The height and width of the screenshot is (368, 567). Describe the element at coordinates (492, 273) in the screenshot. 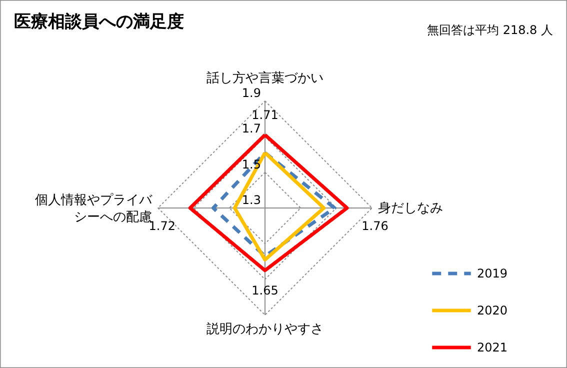

I see `legend-label: 2019` at that location.